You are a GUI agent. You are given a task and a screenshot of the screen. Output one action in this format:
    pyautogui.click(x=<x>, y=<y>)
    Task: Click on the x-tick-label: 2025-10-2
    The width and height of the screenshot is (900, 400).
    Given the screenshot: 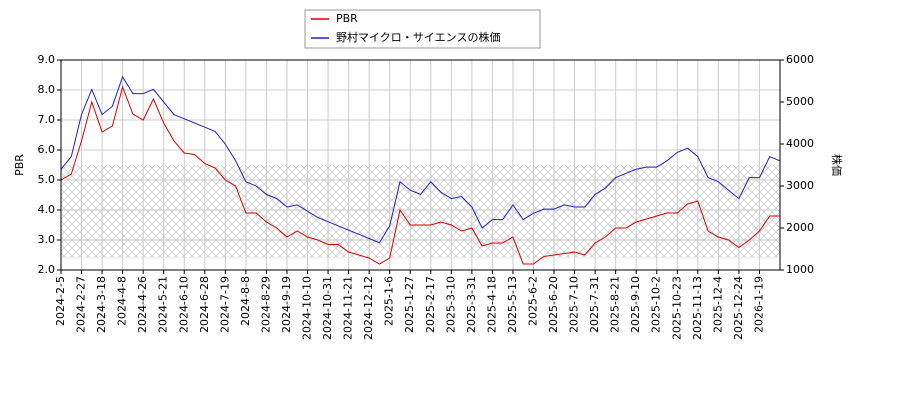 What is the action you would take?
    pyautogui.click(x=656, y=304)
    